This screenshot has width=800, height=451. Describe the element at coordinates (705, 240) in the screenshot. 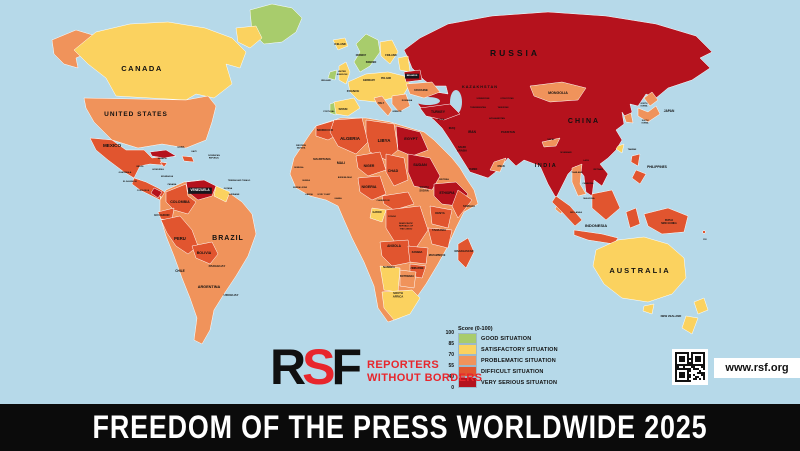

I see `country-label: FIJI` at that location.